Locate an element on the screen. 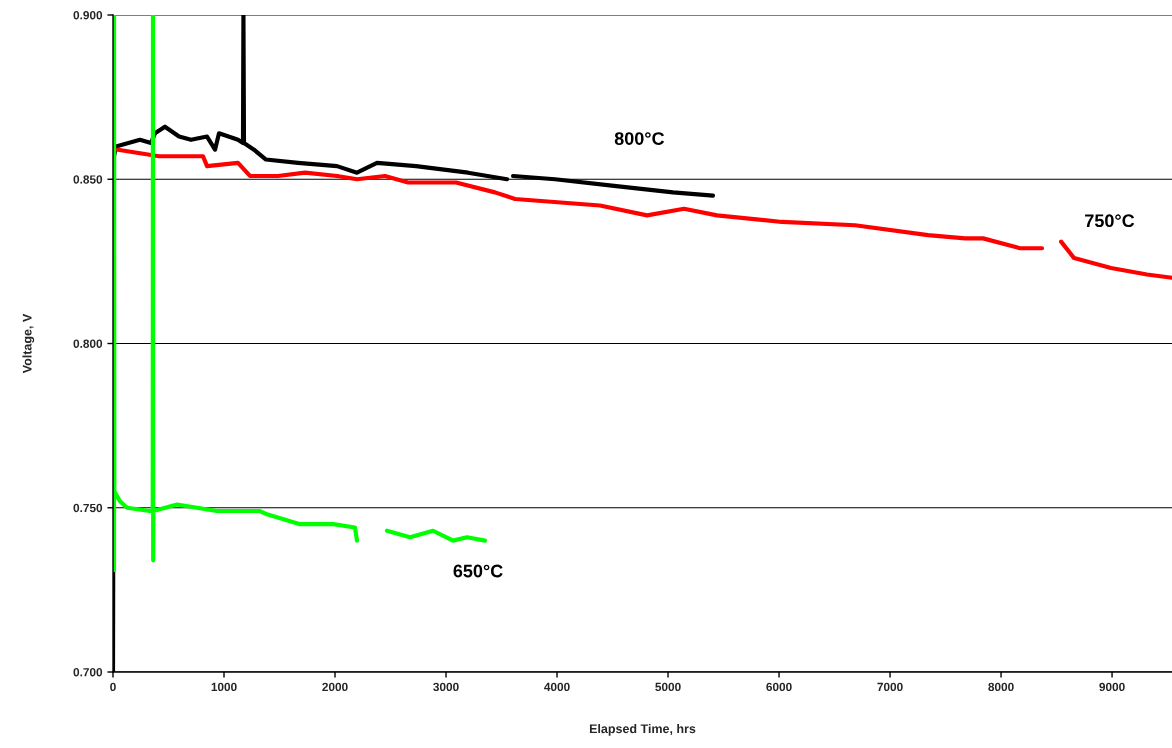  y-tick-label: 0.850 is located at coordinates (88, 179).